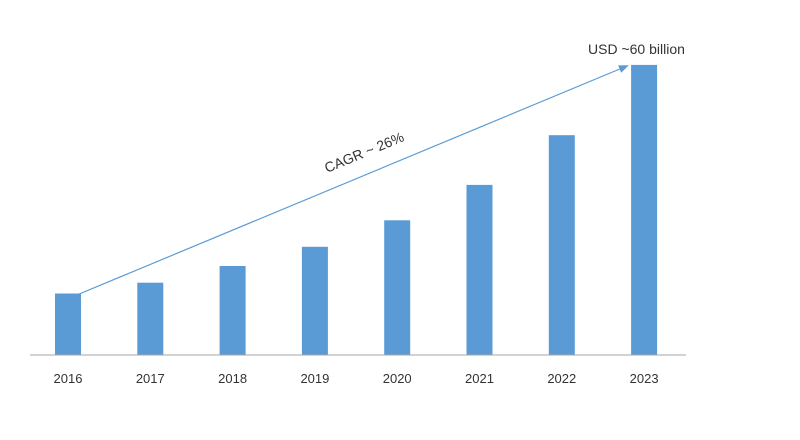 The width and height of the screenshot is (800, 440). What do you see at coordinates (644, 210) in the screenshot?
I see `bar-2023` at bounding box center [644, 210].